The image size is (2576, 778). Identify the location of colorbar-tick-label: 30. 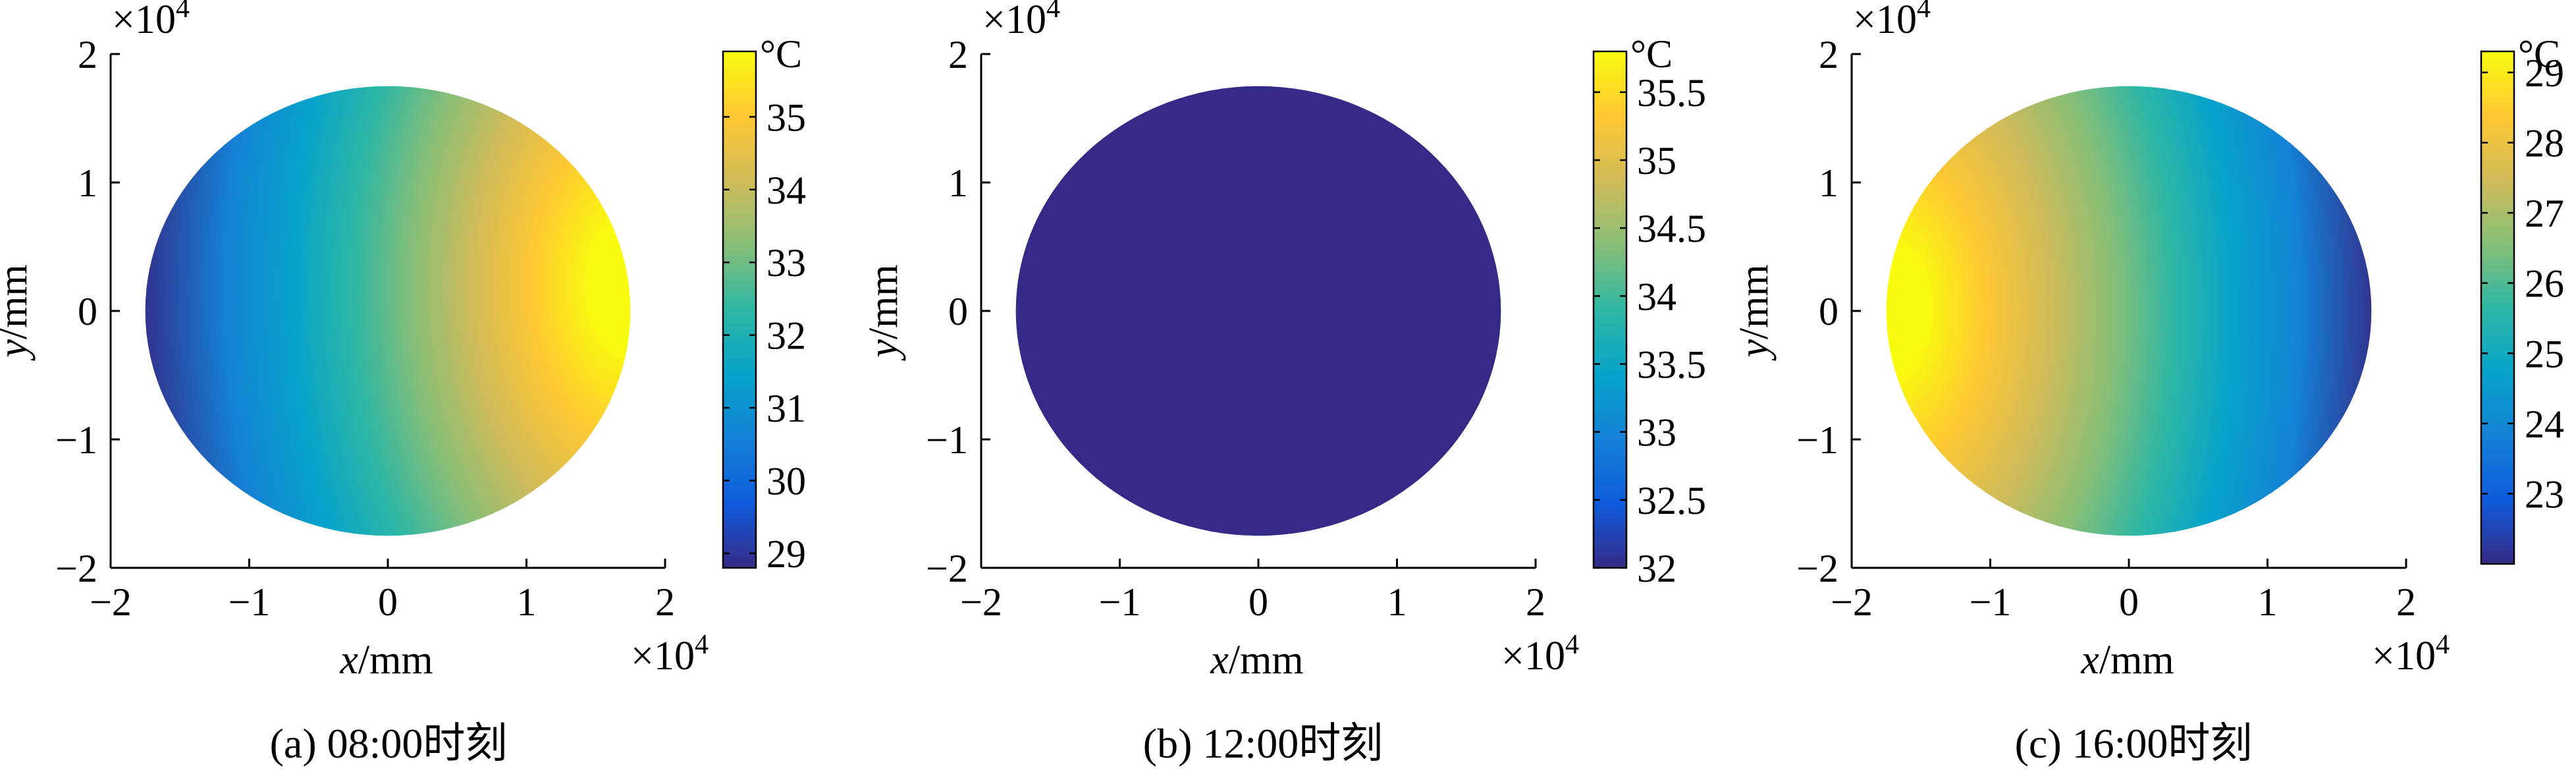
(786, 481).